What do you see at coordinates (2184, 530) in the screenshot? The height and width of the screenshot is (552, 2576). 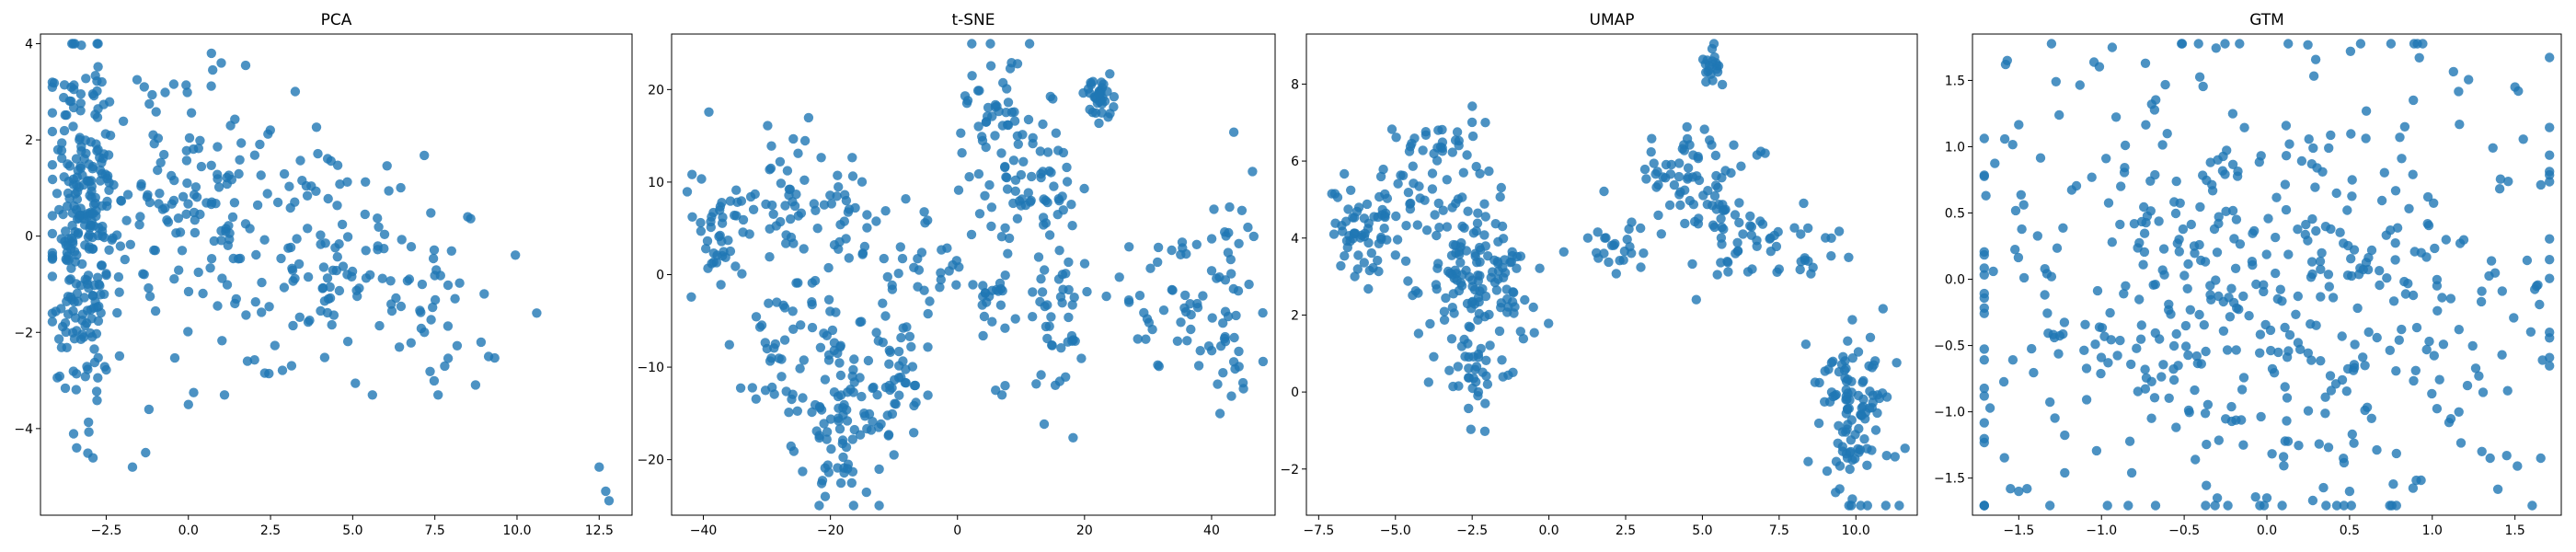 I see `x-tick-label: −0.5` at bounding box center [2184, 530].